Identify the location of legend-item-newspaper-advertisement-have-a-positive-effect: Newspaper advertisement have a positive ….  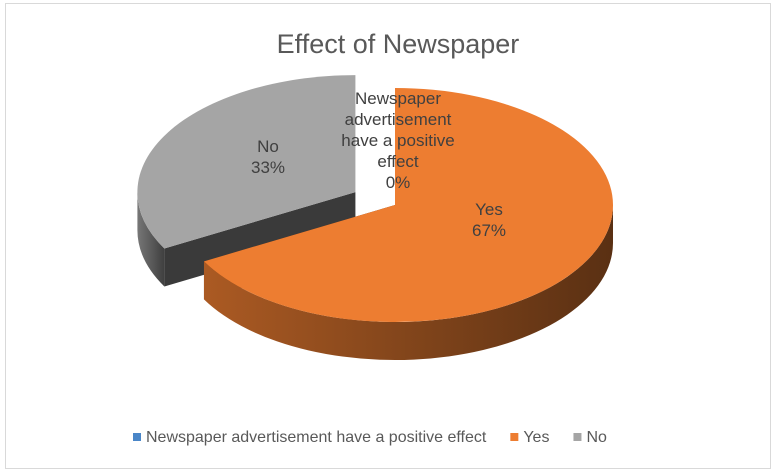
(310, 437).